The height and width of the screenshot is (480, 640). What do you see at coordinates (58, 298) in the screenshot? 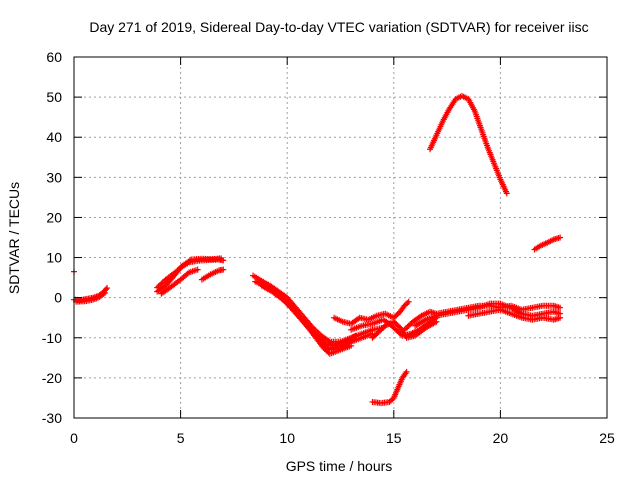
I see `y-tick-label: 0` at bounding box center [58, 298].